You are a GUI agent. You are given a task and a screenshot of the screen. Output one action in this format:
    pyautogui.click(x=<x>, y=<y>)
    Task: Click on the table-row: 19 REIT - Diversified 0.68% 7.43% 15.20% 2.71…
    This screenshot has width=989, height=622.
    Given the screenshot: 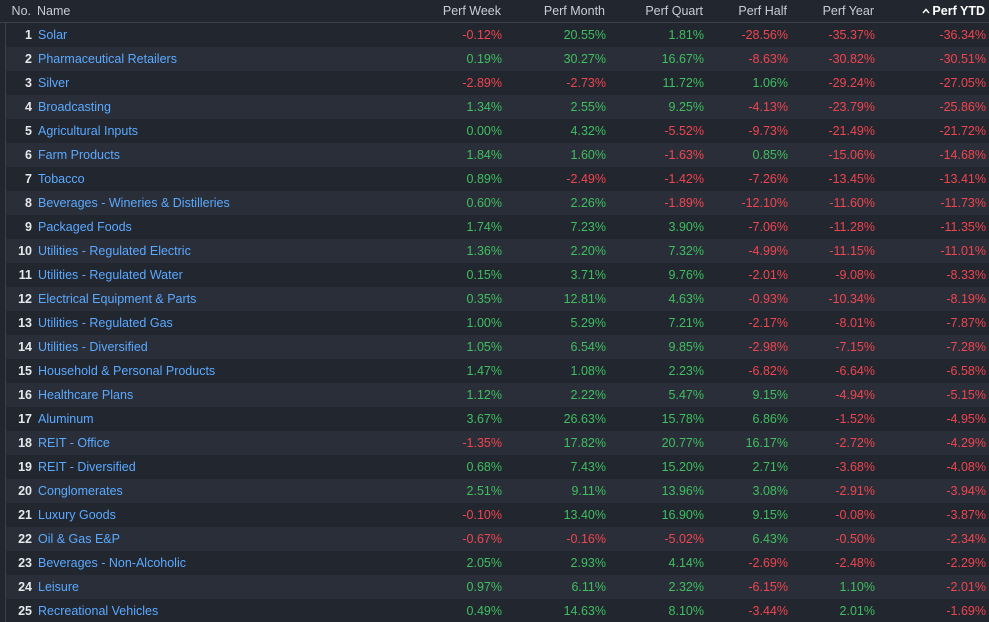 What is the action you would take?
    pyautogui.click(x=497, y=467)
    